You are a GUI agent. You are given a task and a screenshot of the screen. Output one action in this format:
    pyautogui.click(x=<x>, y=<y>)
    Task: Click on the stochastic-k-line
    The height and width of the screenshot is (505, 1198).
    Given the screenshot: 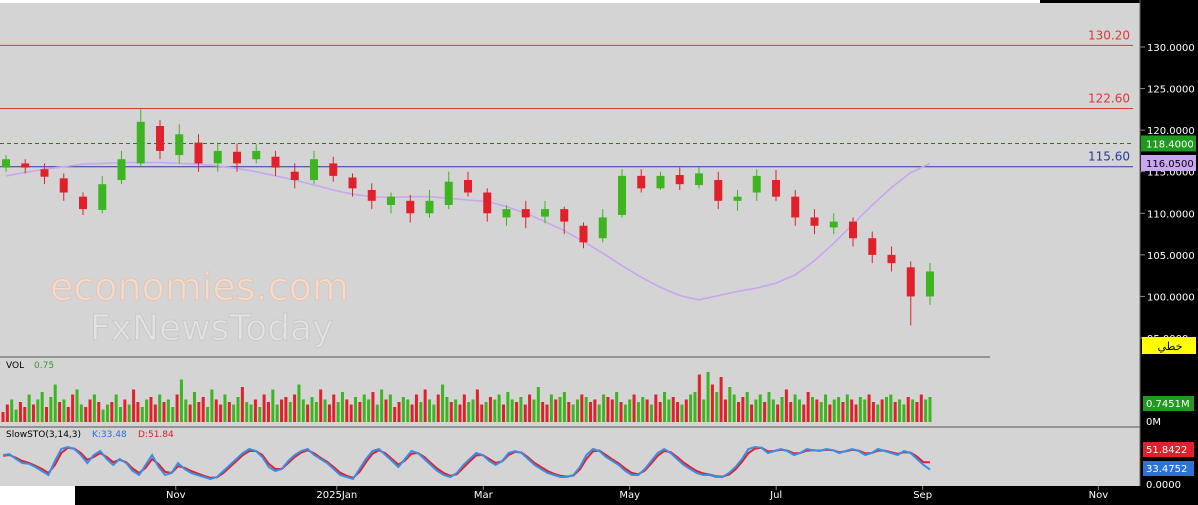 What is the action you would take?
    pyautogui.click(x=466, y=463)
    